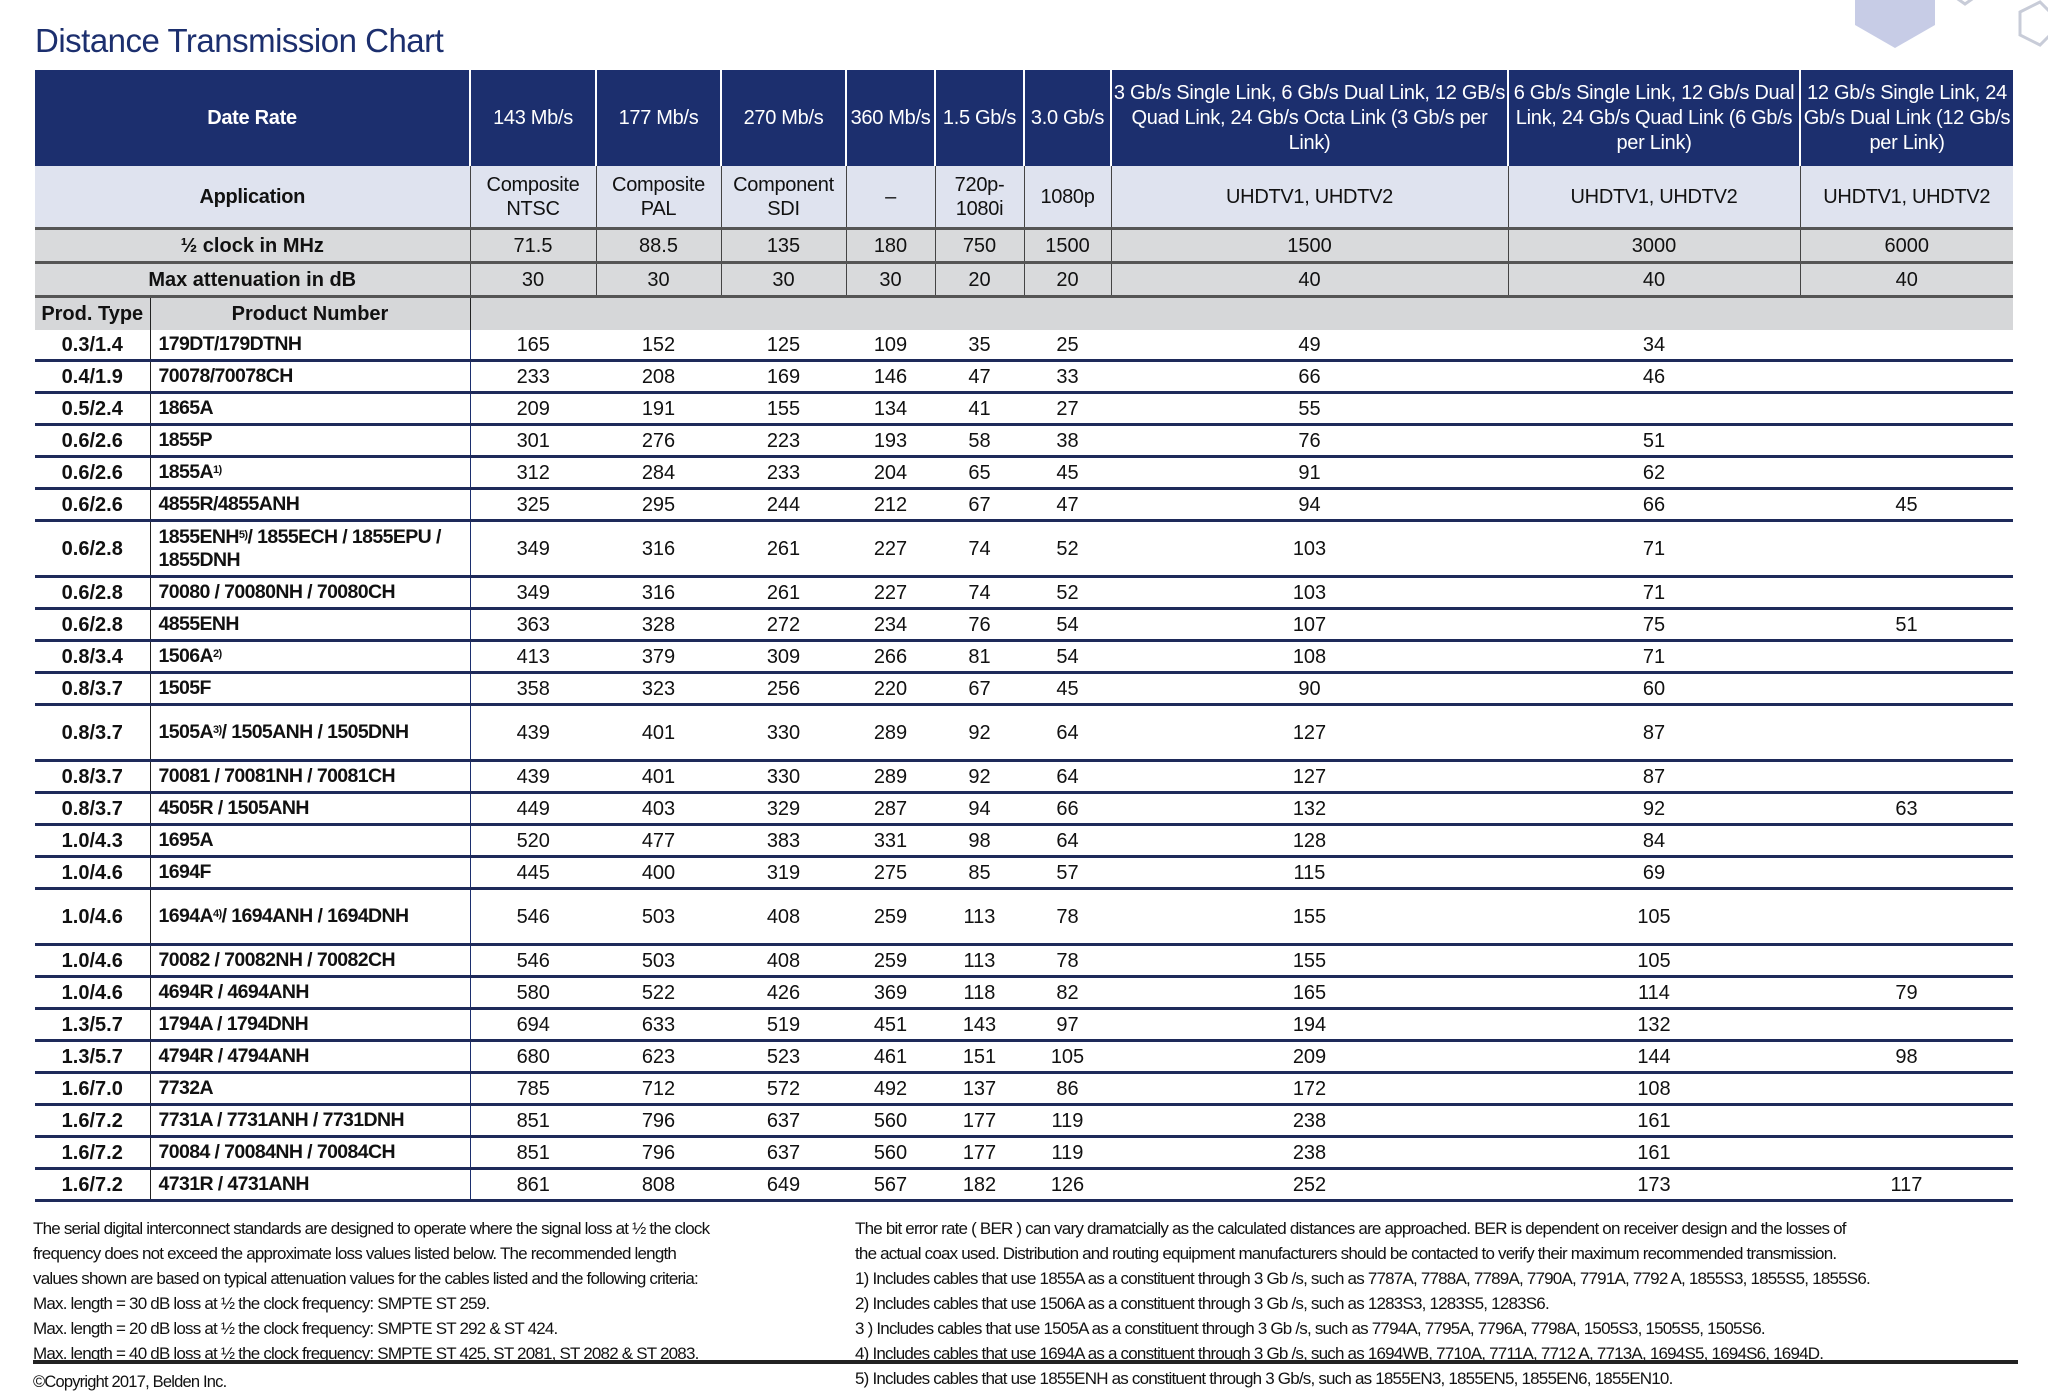 The height and width of the screenshot is (1395, 2048). Describe the element at coordinates (310, 625) in the screenshot. I see `product-number-cell: 4855ENH` at that location.